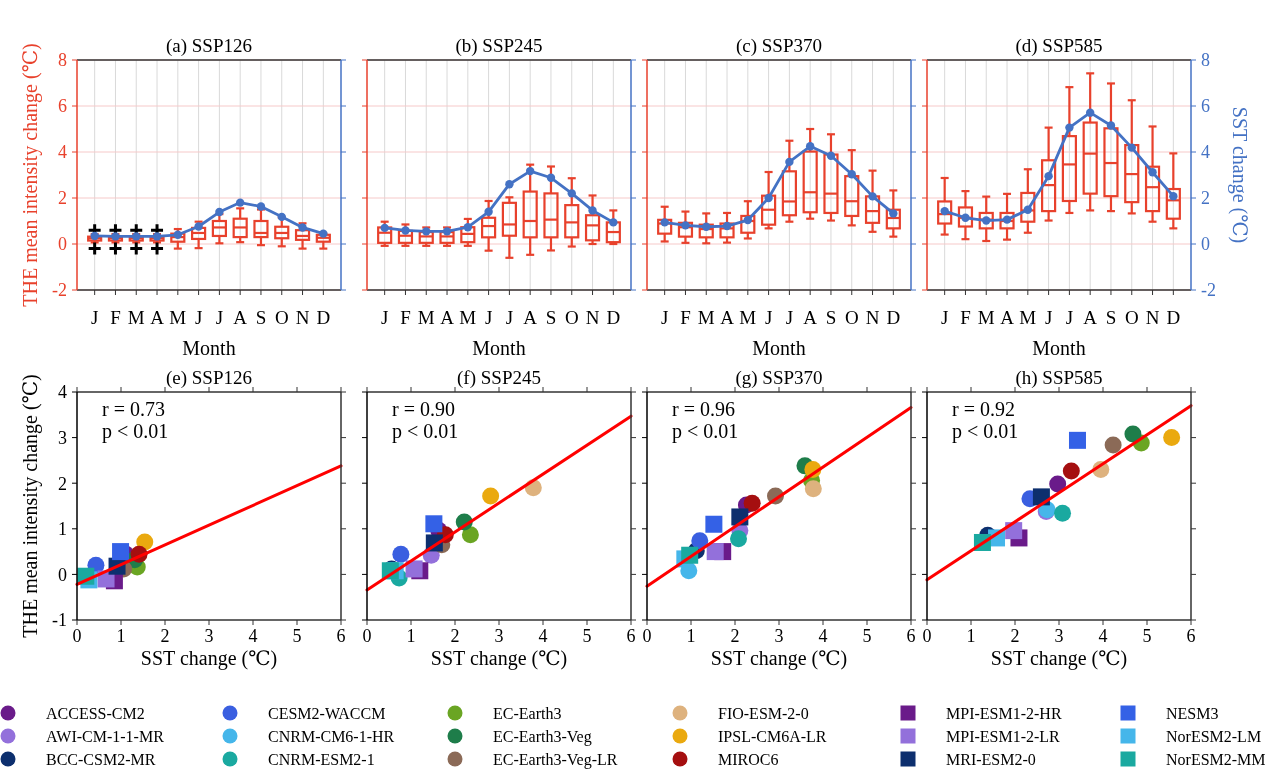 This screenshot has height=769, width=1287. I want to click on y-tick-label: 6, so click(62, 106).